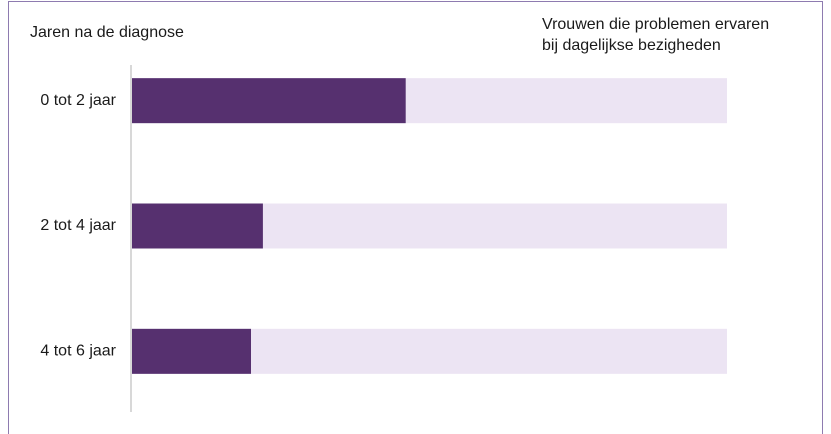 The image size is (831, 434). What do you see at coordinates (78, 100) in the screenshot?
I see `category-label: 0 tot 2 jaar` at bounding box center [78, 100].